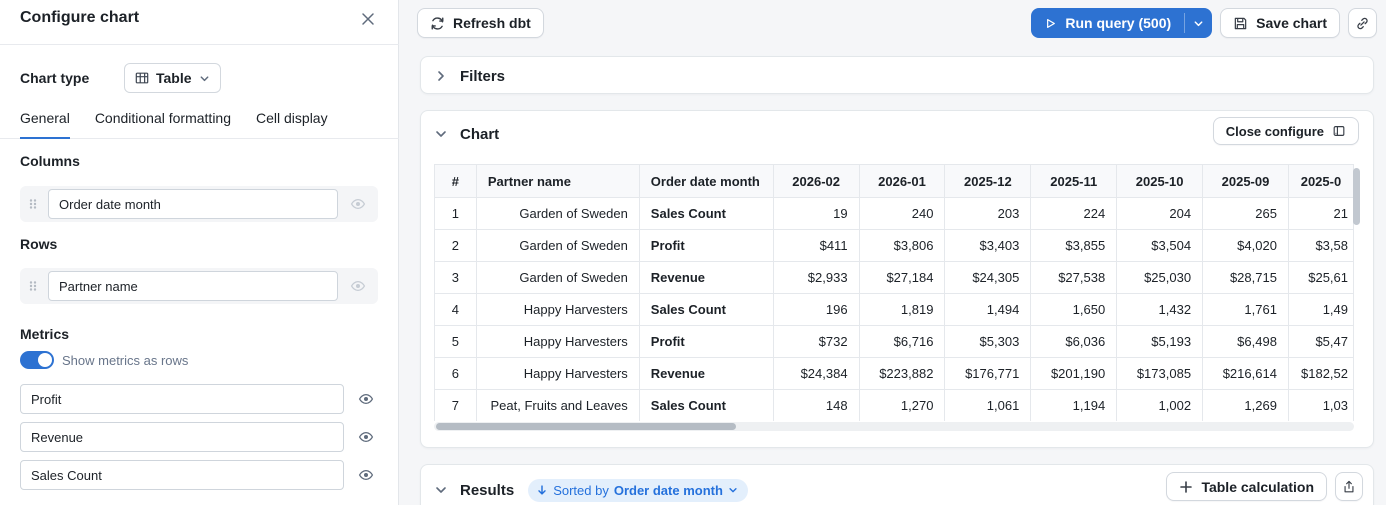 The height and width of the screenshot is (505, 1386). I want to click on save-chart-label: Save chart, so click(1291, 23).